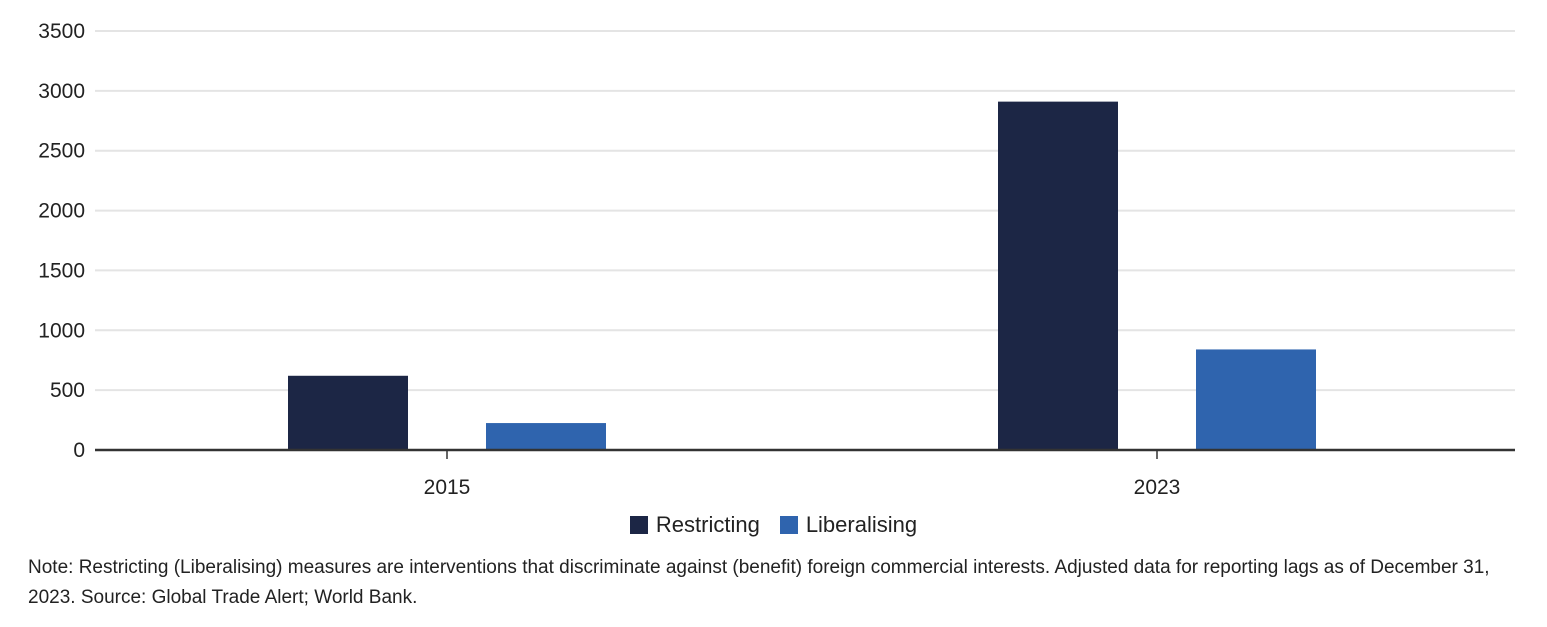 The image size is (1547, 627). I want to click on bar-liberalising-2015, so click(546, 436).